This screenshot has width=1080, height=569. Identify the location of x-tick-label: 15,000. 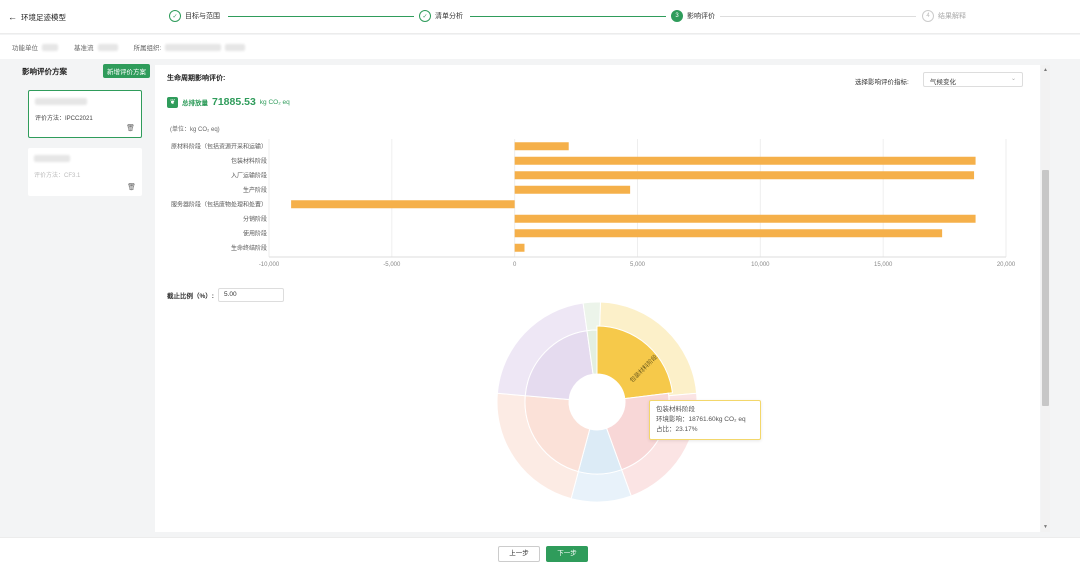
(883, 265).